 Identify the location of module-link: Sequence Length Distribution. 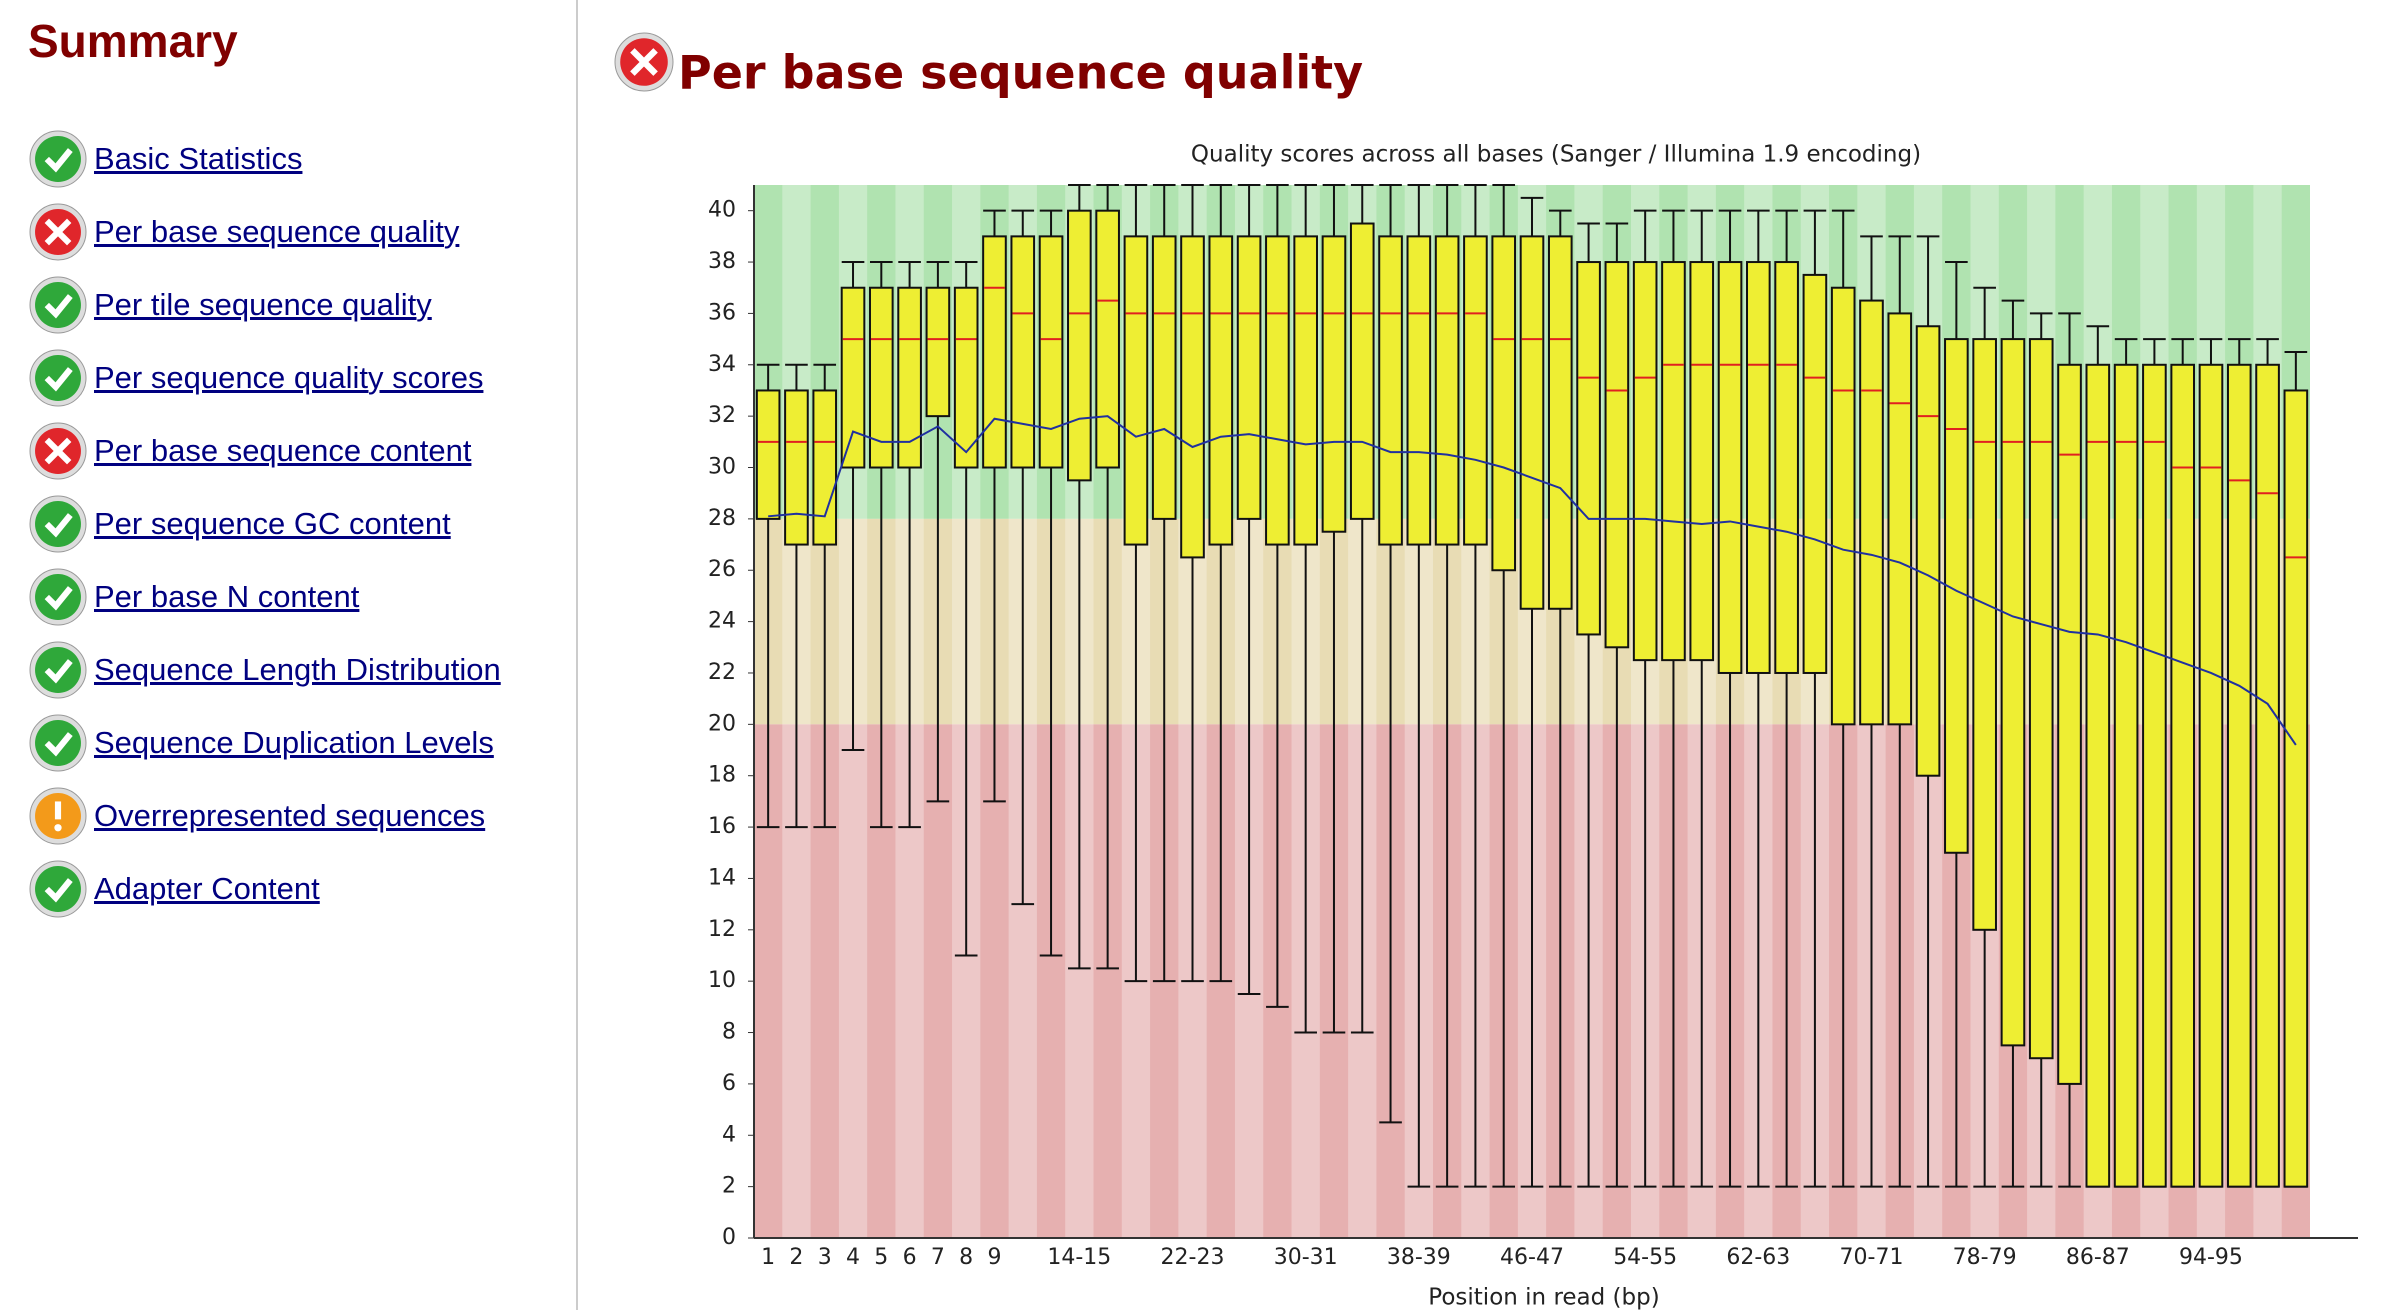
(297, 669).